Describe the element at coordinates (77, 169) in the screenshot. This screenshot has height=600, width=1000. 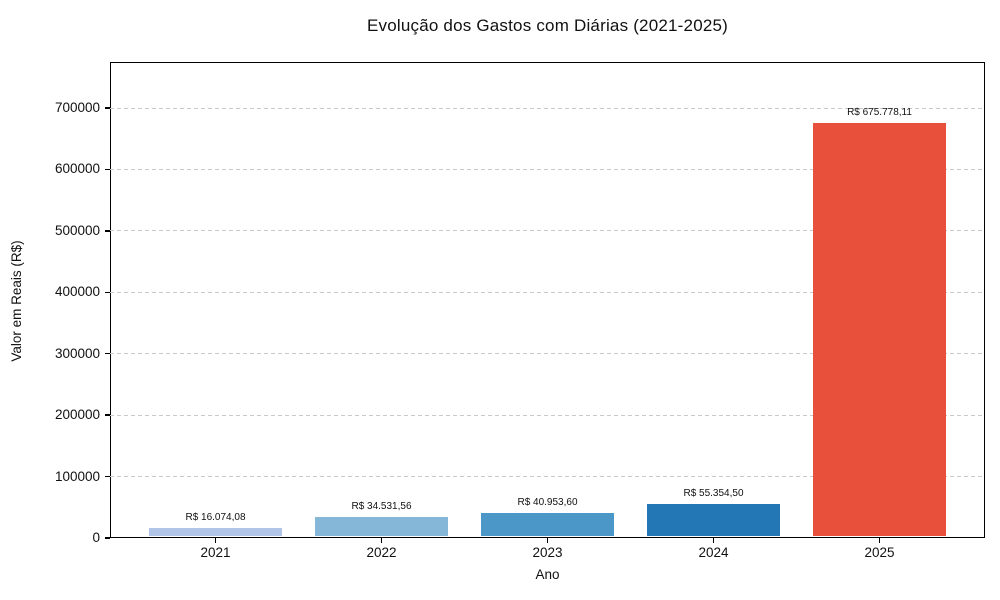
I see `y-tick-label: 600000` at that location.